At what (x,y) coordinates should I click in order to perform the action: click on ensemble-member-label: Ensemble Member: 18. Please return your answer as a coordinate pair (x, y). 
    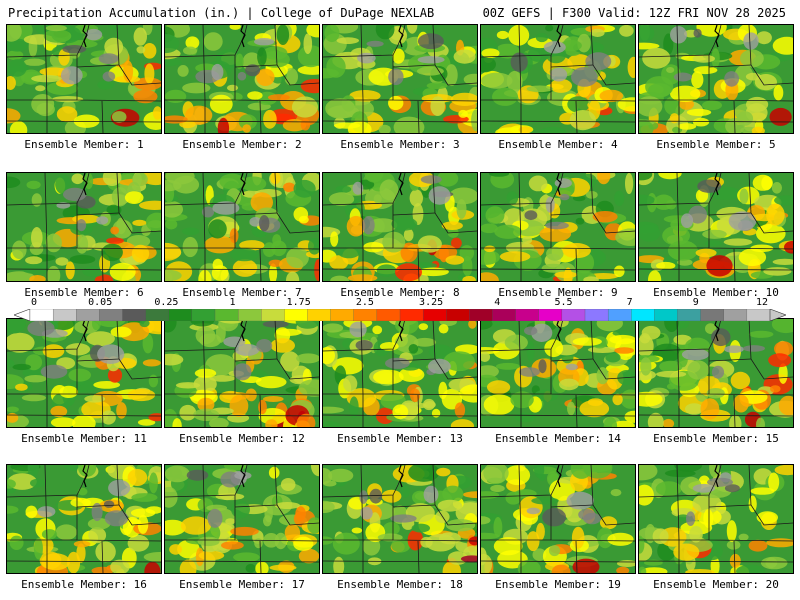
    Looking at the image, I should click on (400, 584).